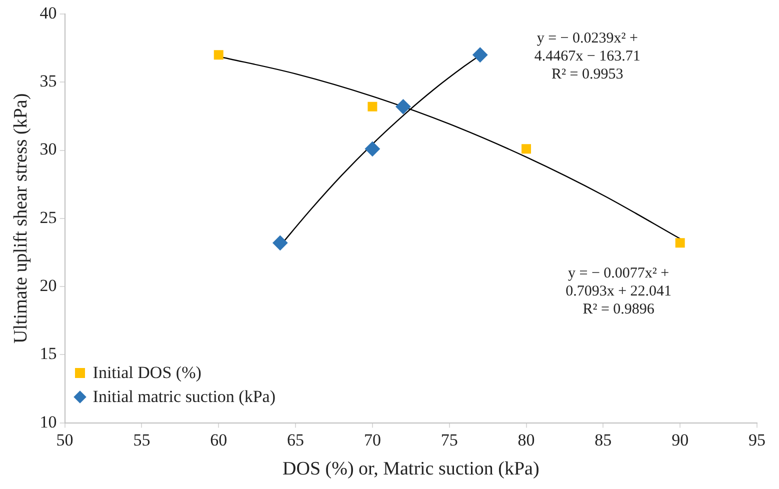 The height and width of the screenshot is (489, 779). I want to click on x-tick-label: 85, so click(603, 440).